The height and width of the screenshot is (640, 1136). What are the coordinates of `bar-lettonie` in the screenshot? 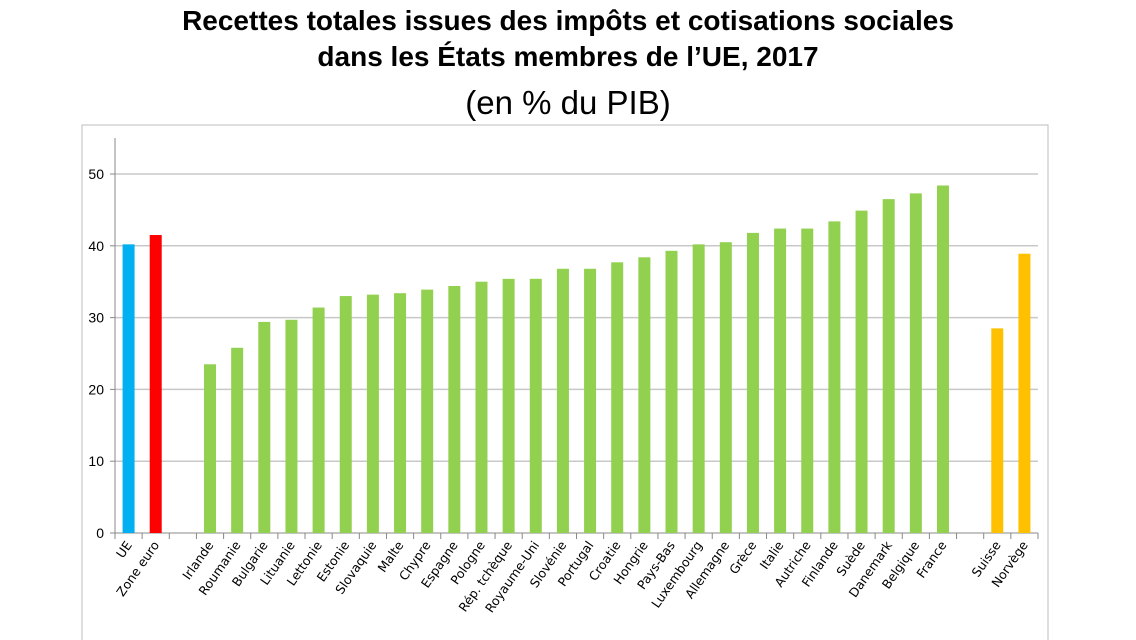 It's located at (318, 420).